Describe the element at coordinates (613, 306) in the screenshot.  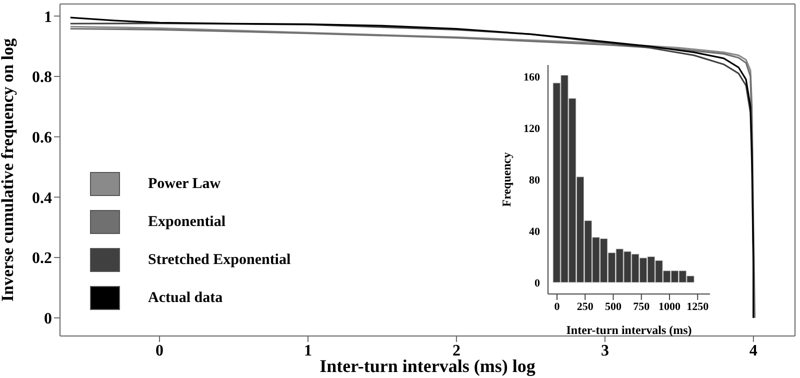
I see `x-tick-label: 500` at that location.